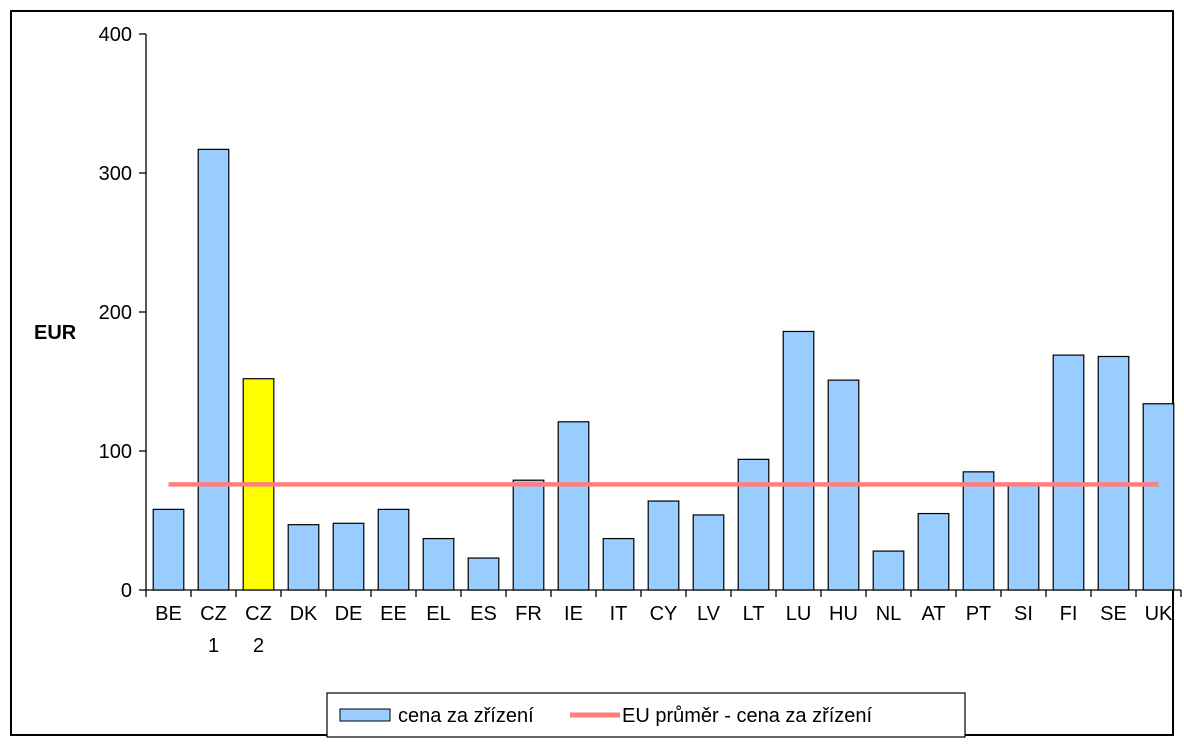  I want to click on x-tick-label: 1, so click(213, 646).